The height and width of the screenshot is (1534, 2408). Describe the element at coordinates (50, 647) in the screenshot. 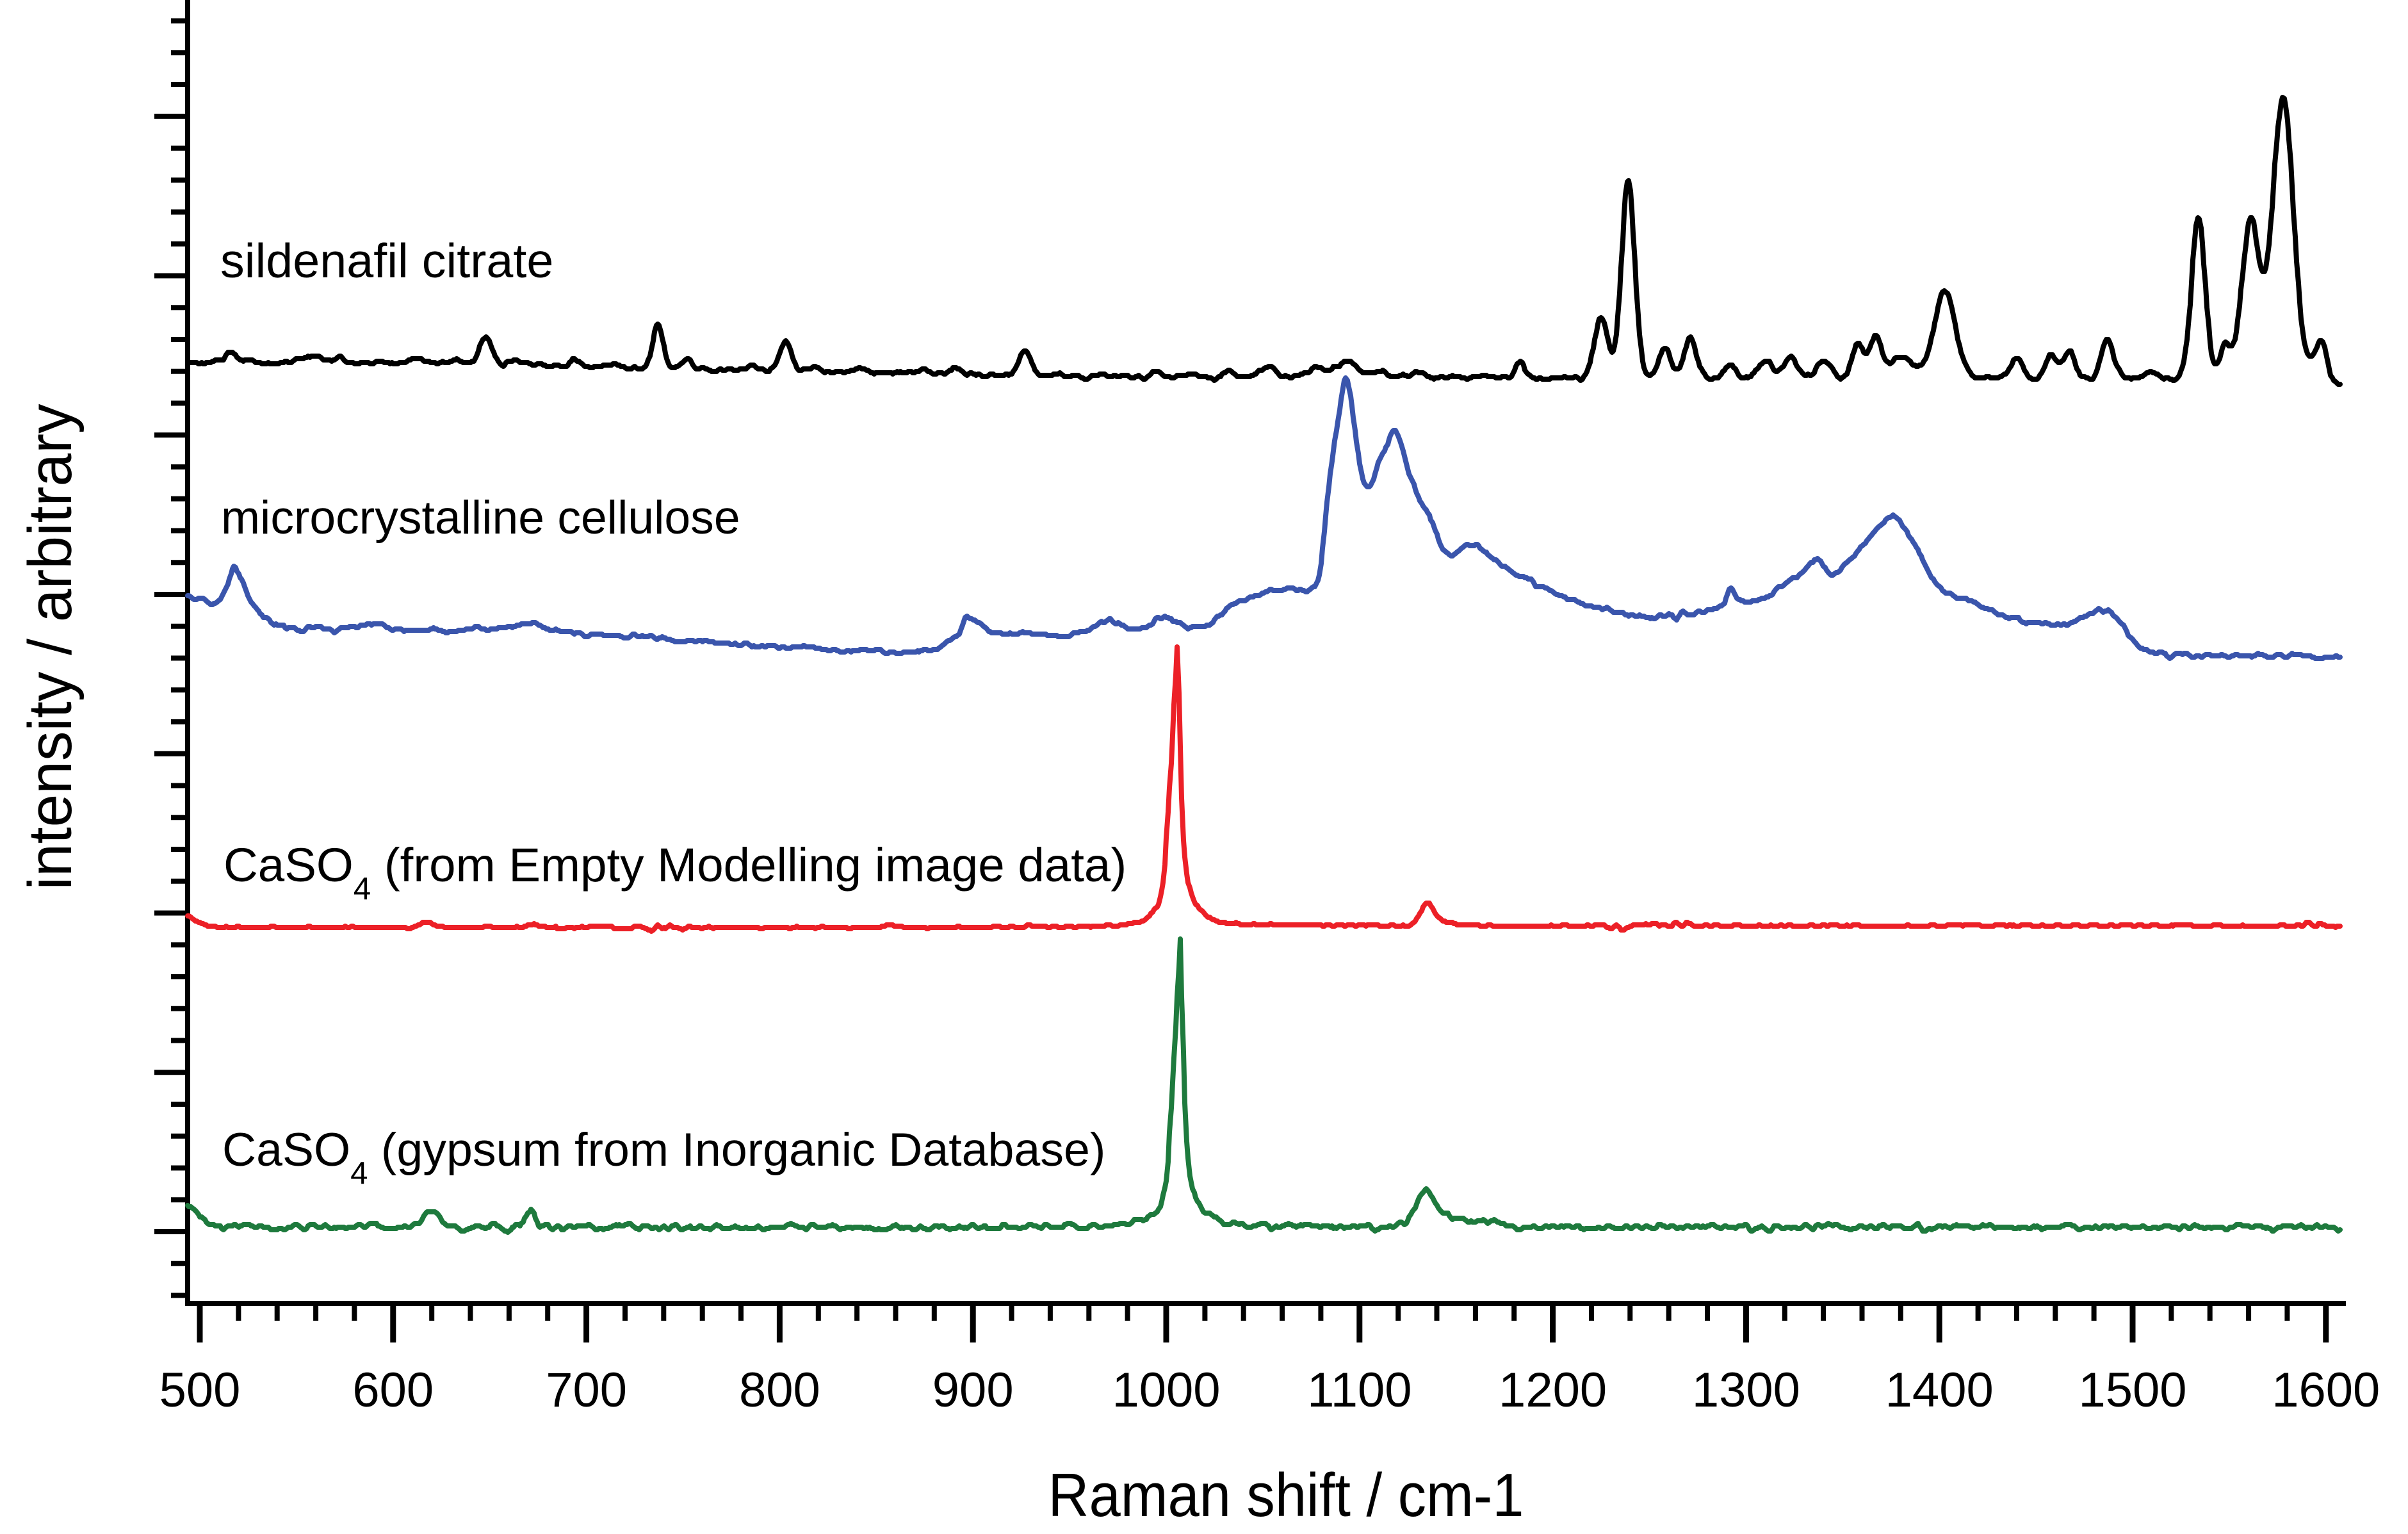

I see `svg-text: intensity / arbitrary` at that location.